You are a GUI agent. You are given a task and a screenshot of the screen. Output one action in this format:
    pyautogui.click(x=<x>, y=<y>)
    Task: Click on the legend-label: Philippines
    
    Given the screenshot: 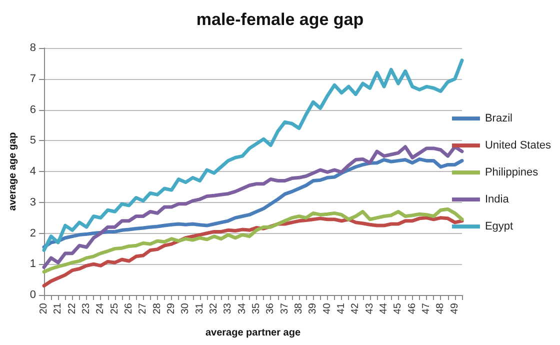 What is the action you would take?
    pyautogui.click(x=511, y=172)
    